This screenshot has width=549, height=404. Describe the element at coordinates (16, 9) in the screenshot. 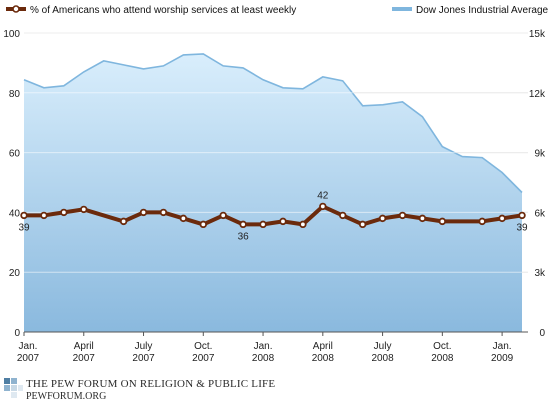

I see `legend-worship-marker` at that location.